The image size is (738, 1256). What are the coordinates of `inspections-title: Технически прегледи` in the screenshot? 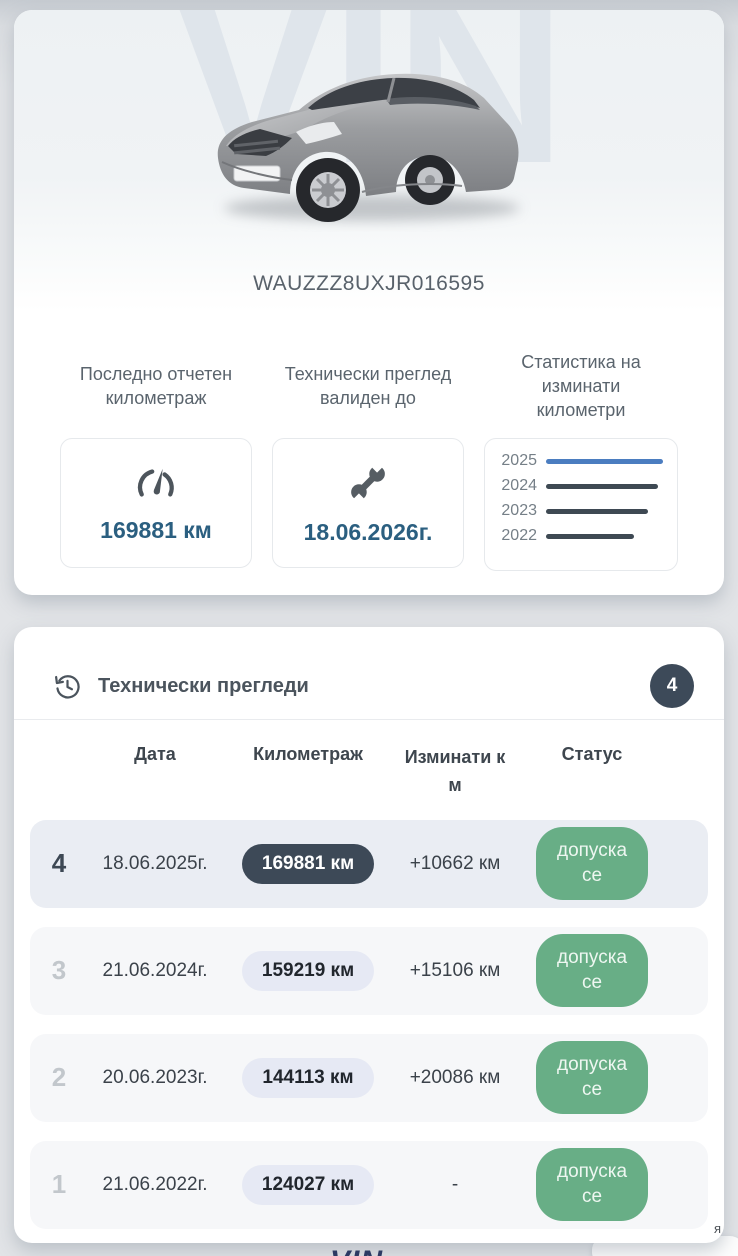 It's located at (203, 685).